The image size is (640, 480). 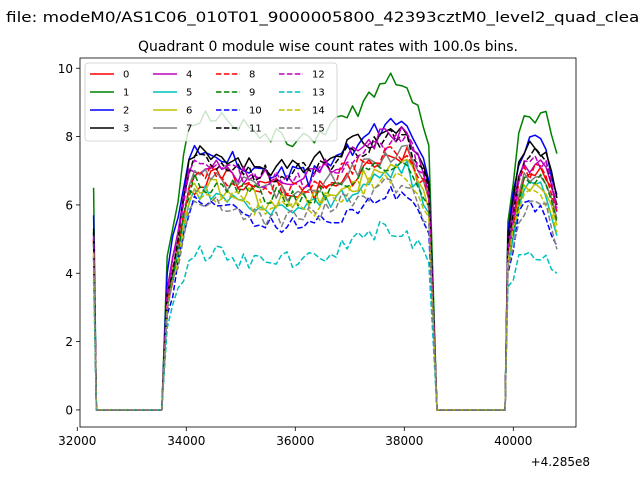 I want to click on x-tick-label-36000: 36000, so click(x=295, y=441).